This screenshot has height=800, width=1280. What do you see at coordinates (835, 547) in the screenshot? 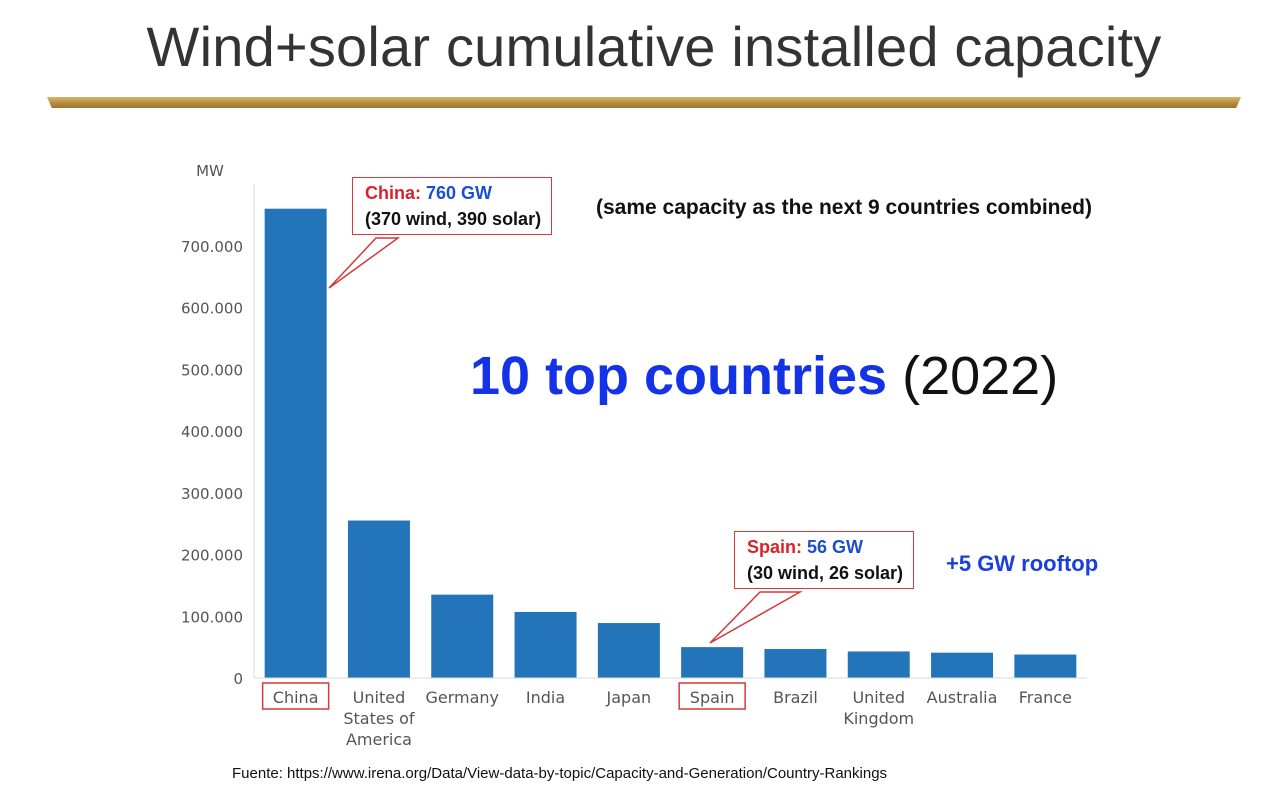
I see `spain-callout-value: 56 GW` at bounding box center [835, 547].